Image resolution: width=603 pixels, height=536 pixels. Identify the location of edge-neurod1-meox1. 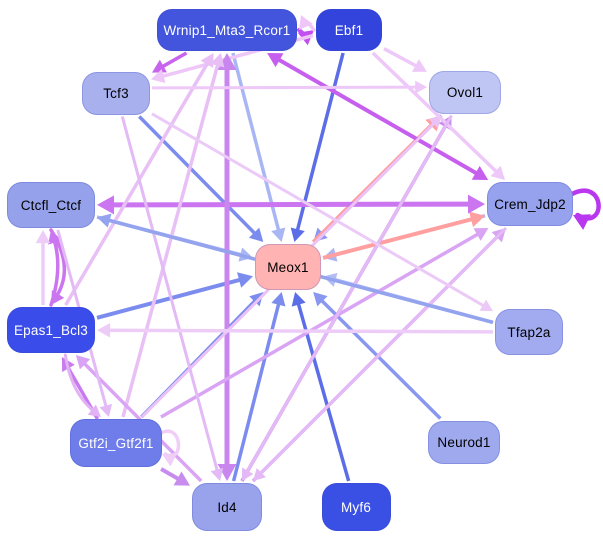
(377, 356).